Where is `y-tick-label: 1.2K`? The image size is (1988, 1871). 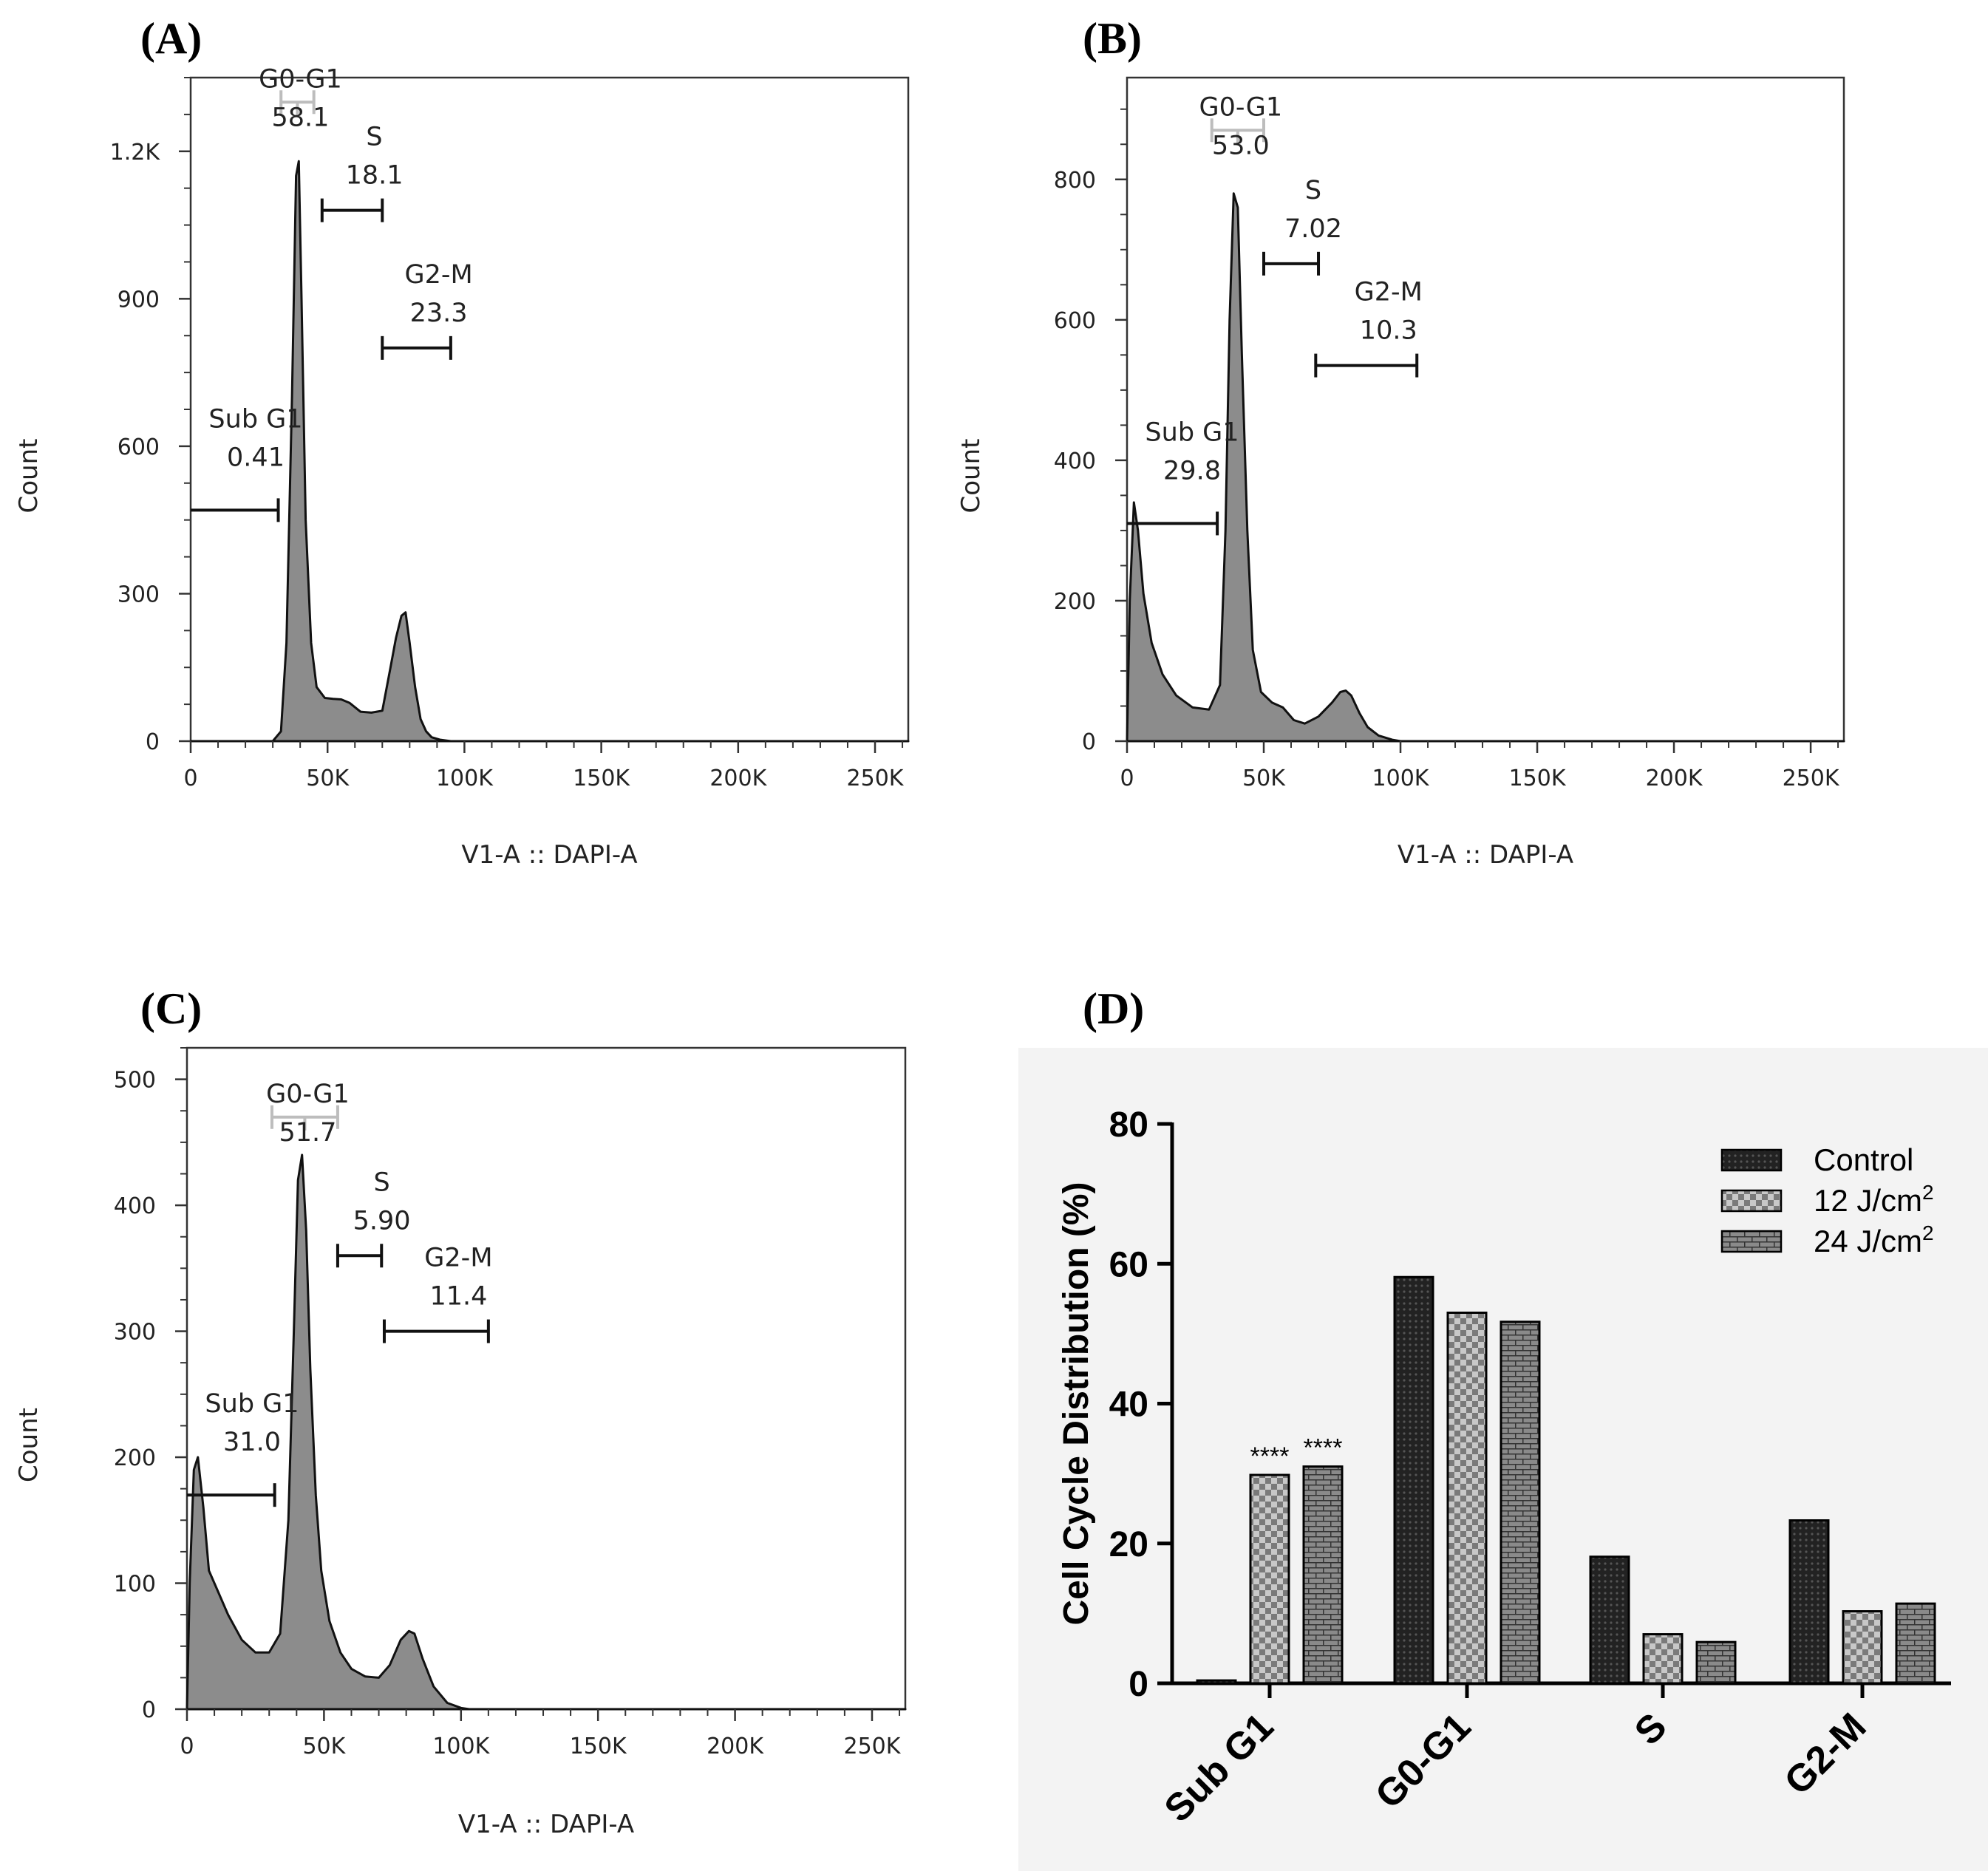
y-tick-label: 1.2K is located at coordinates (136, 153).